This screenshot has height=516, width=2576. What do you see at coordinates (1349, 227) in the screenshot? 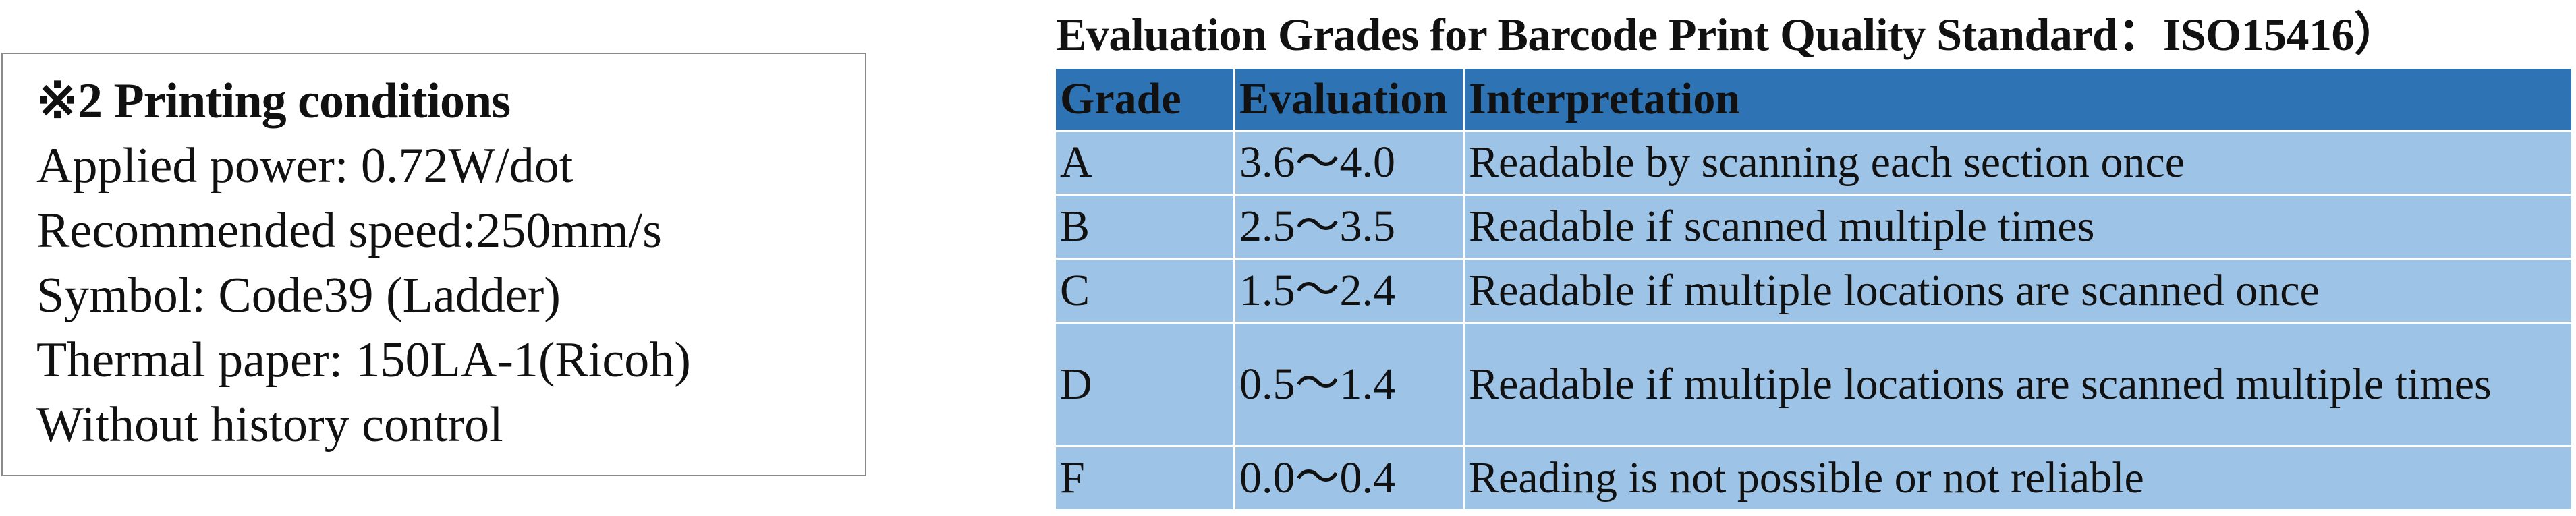
I see `evaluation-cell: 2.5～3.5` at bounding box center [1349, 227].